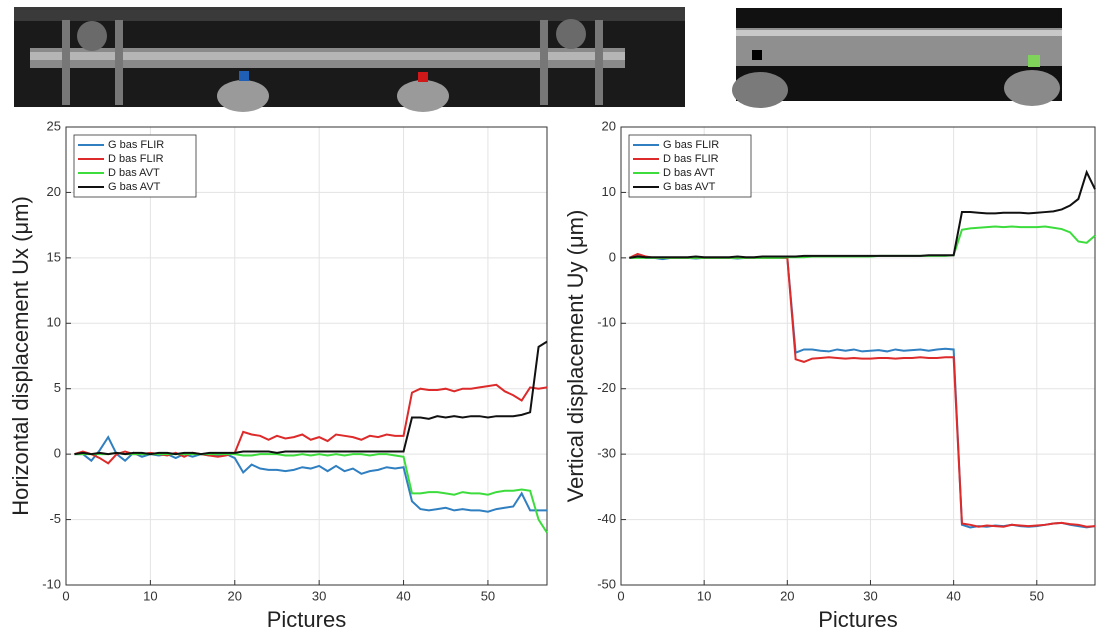 The width and height of the screenshot is (1097, 634). Describe the element at coordinates (20, 356) in the screenshot. I see `y-axis-label: Horizontal displacement Ux (μm)` at that location.